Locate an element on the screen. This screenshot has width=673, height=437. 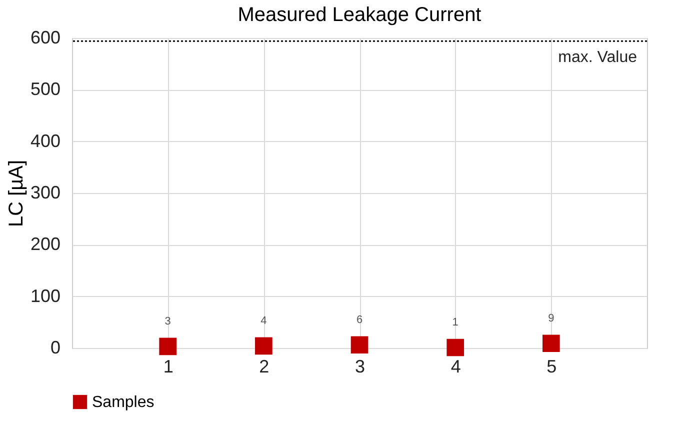
data-label: 9 is located at coordinates (551, 318).